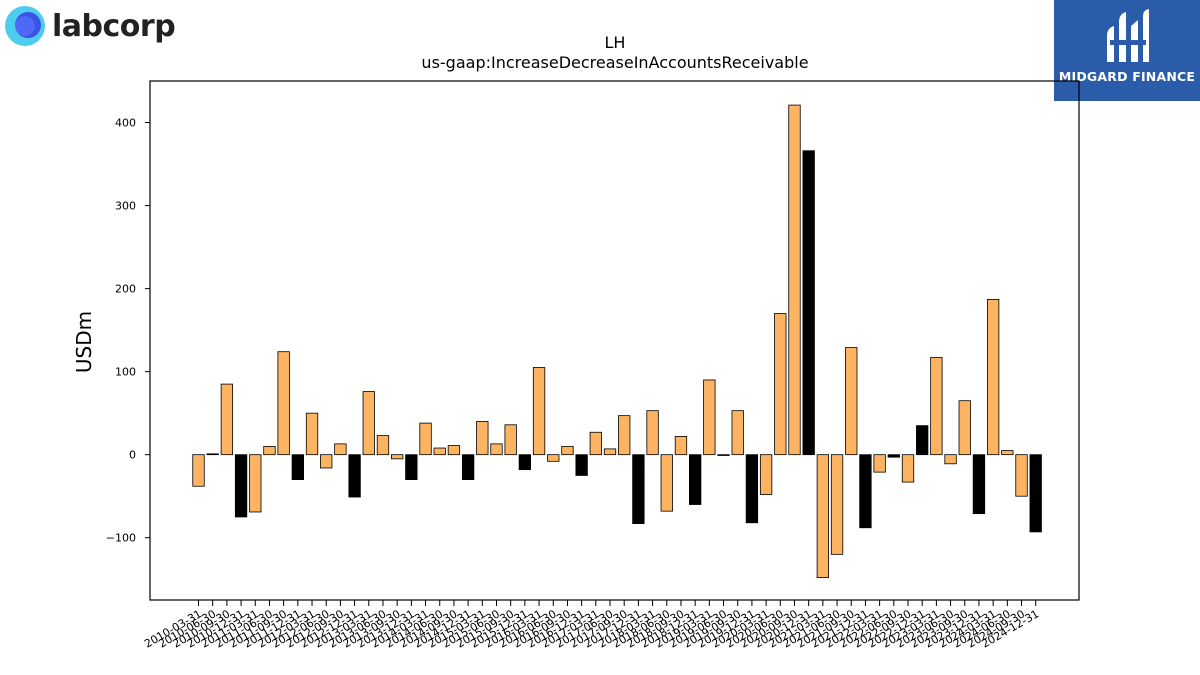 This screenshot has height=675, width=1200. Describe the element at coordinates (125, 372) in the screenshot. I see `y-tick-label: 100` at that location.